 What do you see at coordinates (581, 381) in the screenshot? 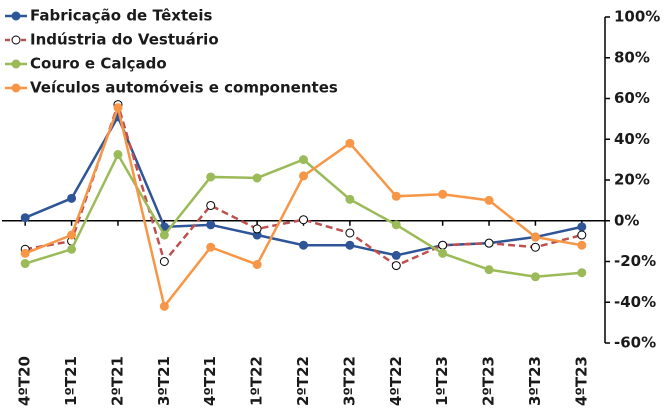
I see `x-tick-label: 4ºT23` at bounding box center [581, 381].